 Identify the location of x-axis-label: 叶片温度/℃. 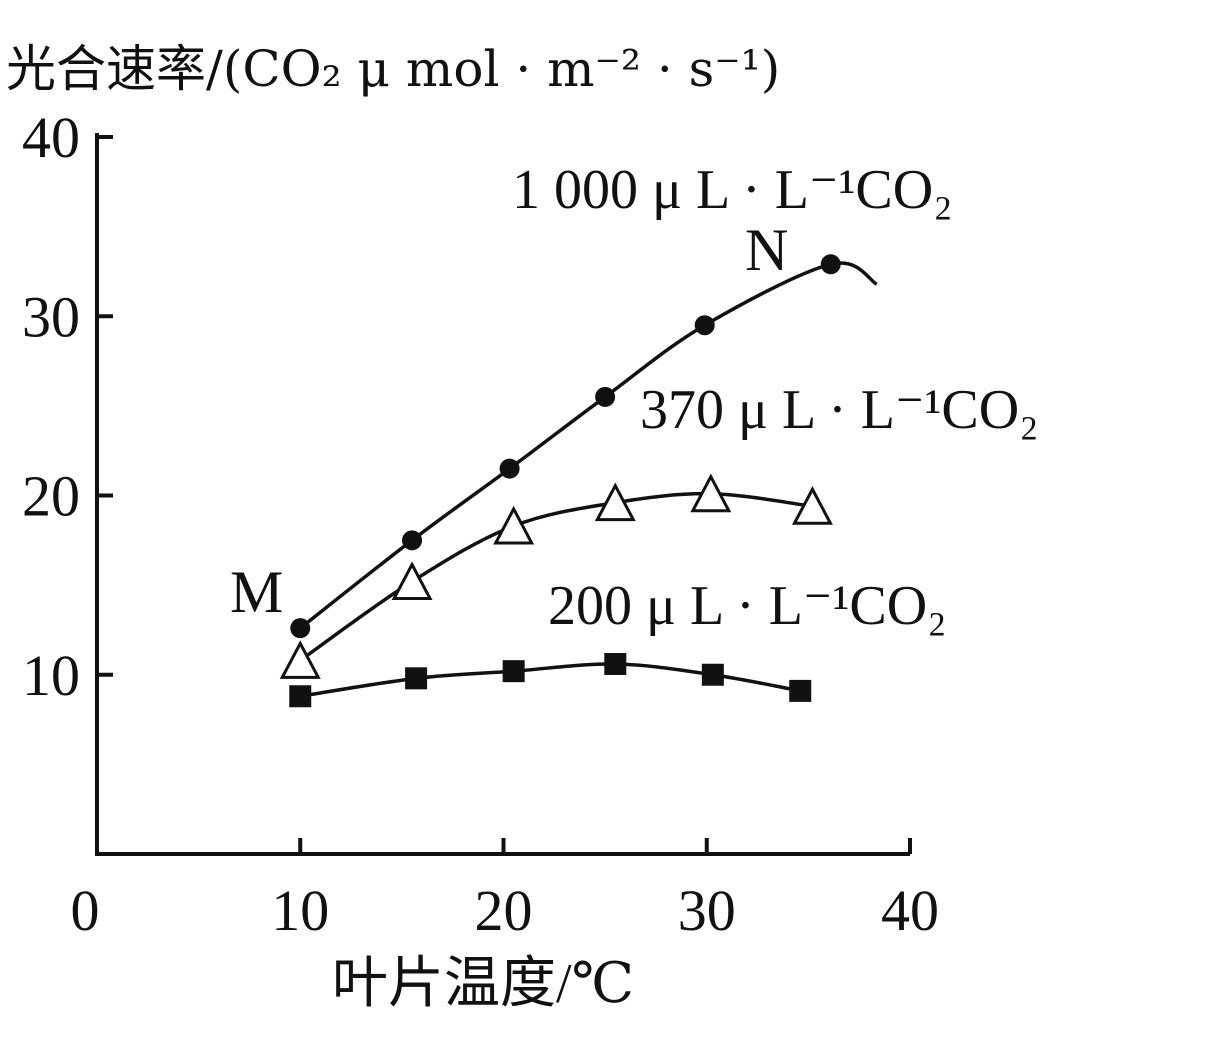
(483, 984).